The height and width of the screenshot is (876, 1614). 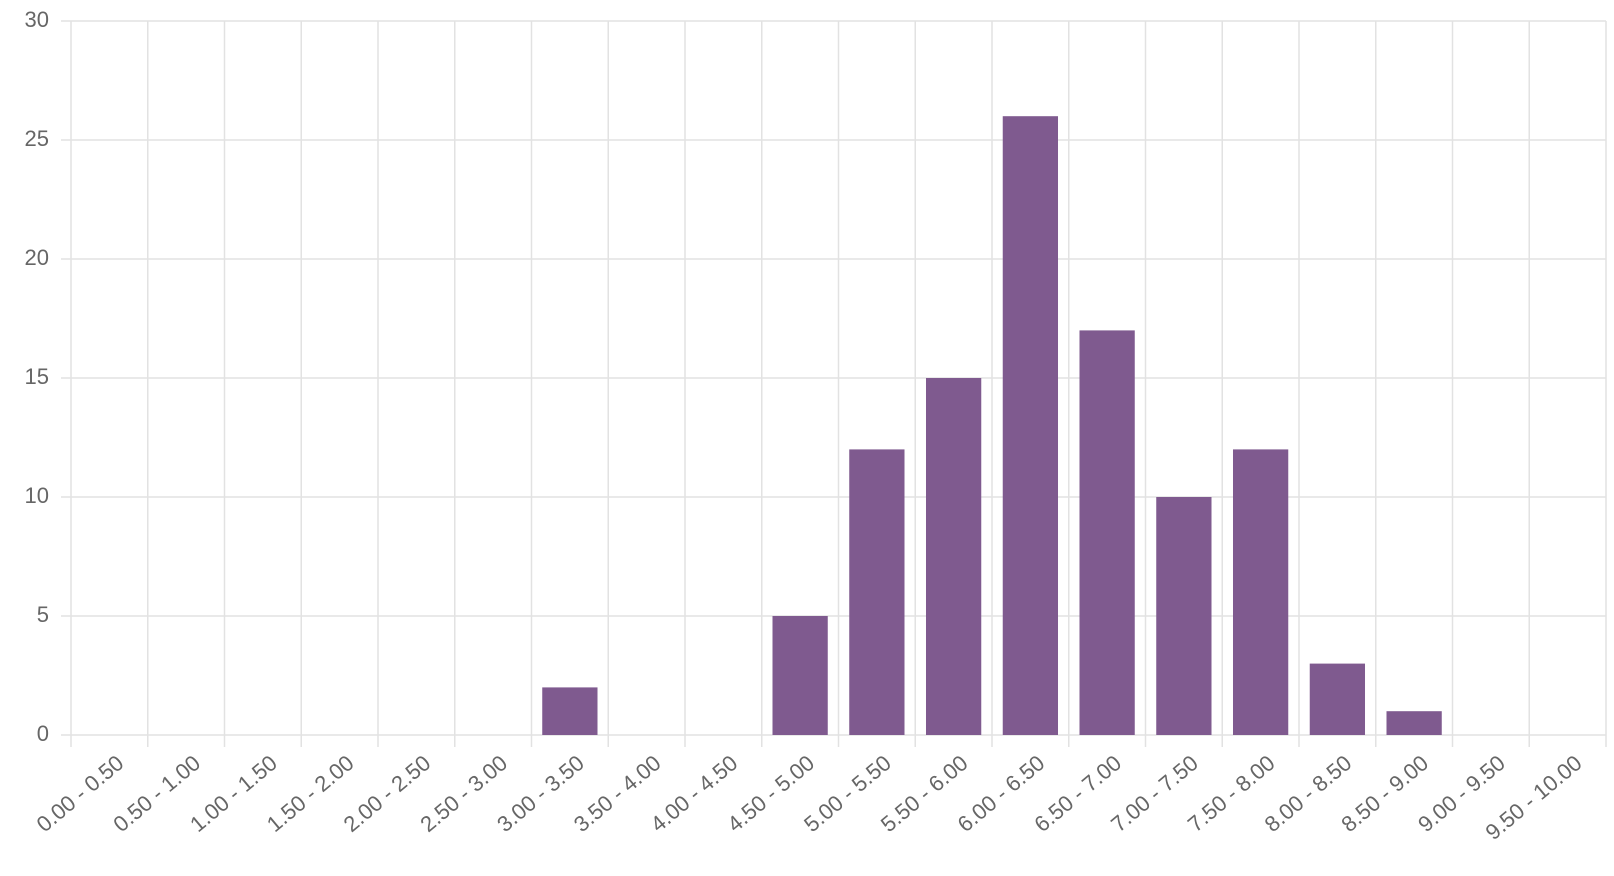 What do you see at coordinates (37, 19) in the screenshot?
I see `y-tick-label: 30` at bounding box center [37, 19].